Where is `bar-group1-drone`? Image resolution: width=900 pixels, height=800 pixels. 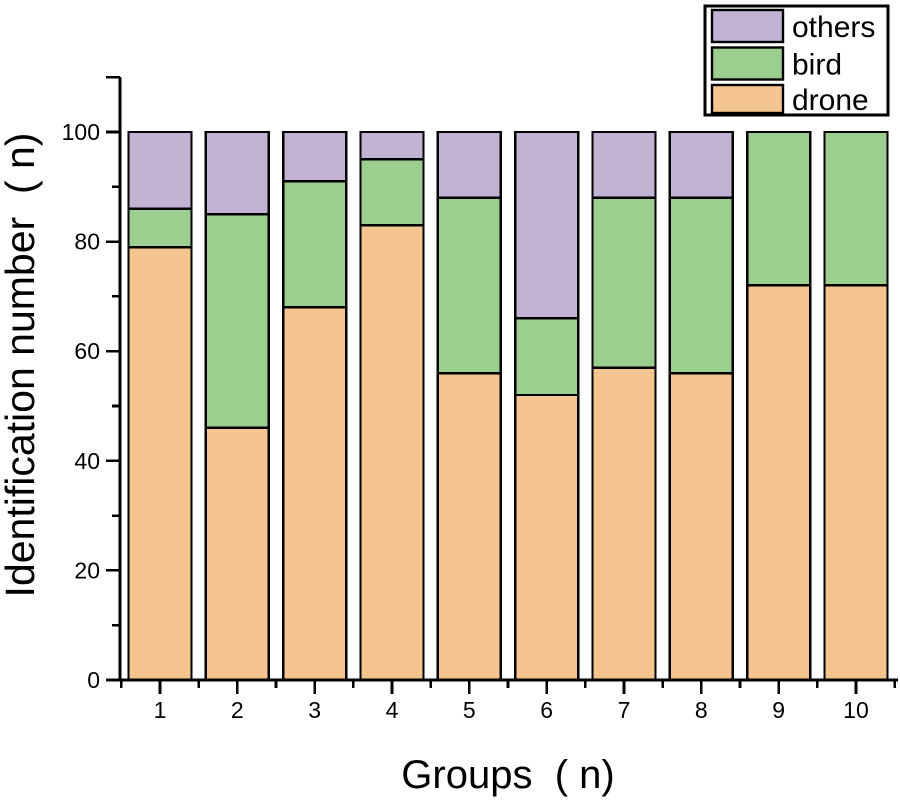
bar-group1-drone is located at coordinates (160, 463).